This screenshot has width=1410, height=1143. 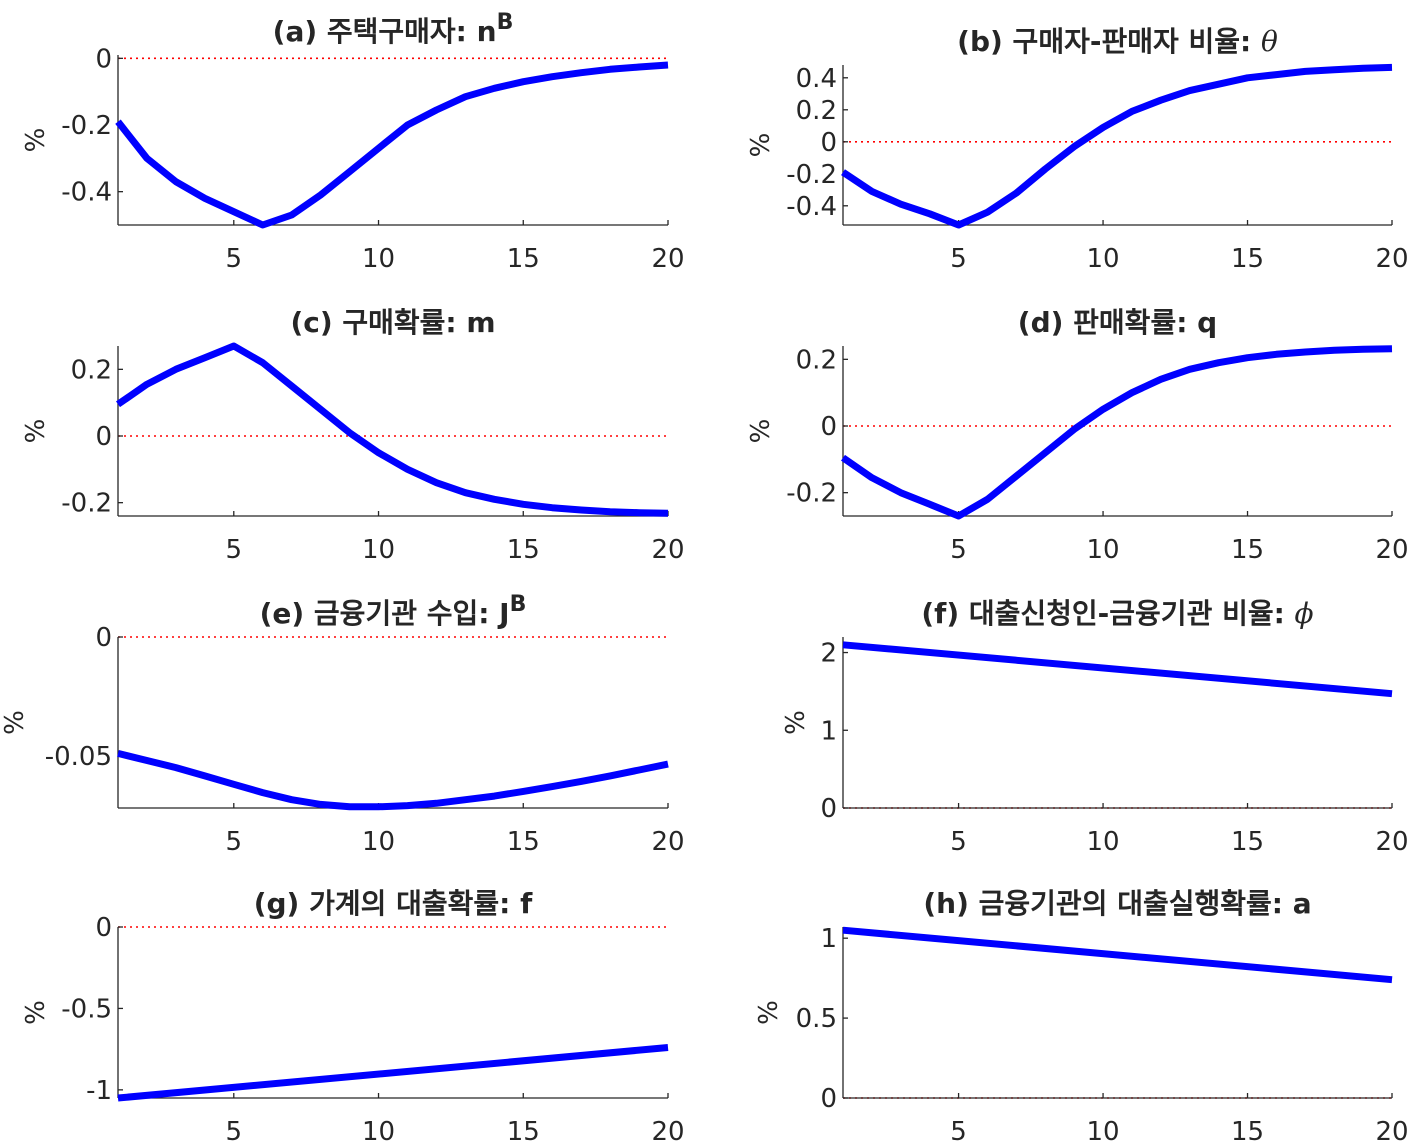 What do you see at coordinates (342, 724) in the screenshot?
I see `panel-e: 5 10 15 20 0 -0.05% (e) 금융기관 수입: JB` at bounding box center [342, 724].